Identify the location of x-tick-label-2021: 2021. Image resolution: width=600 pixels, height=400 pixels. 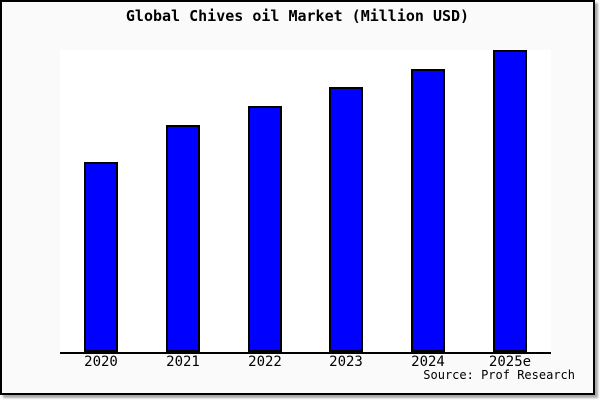
(183, 362).